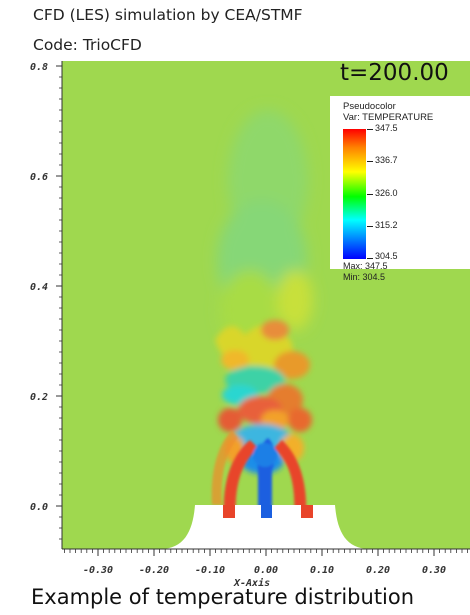 Image resolution: width=470 pixels, height=615 pixels. I want to click on jets, so click(259, 474).